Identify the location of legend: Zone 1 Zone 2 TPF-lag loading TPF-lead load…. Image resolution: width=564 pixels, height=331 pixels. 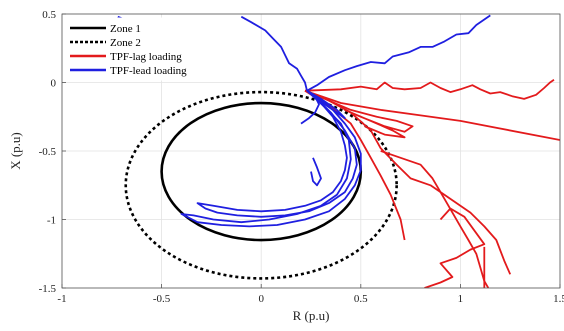
(139, 49).